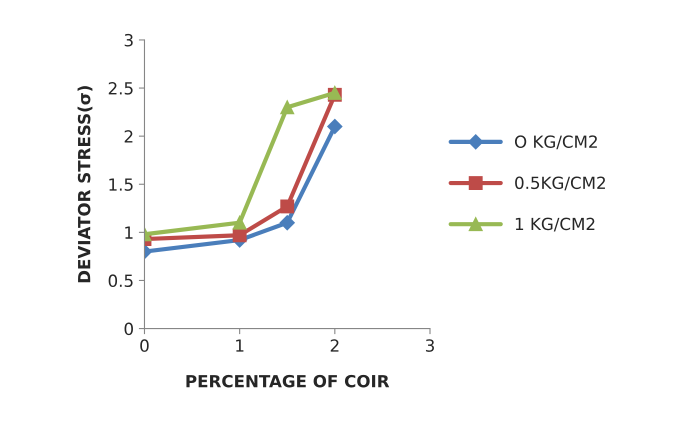 The height and width of the screenshot is (444, 688). I want to click on y-tick-label: 0, so click(128, 329).